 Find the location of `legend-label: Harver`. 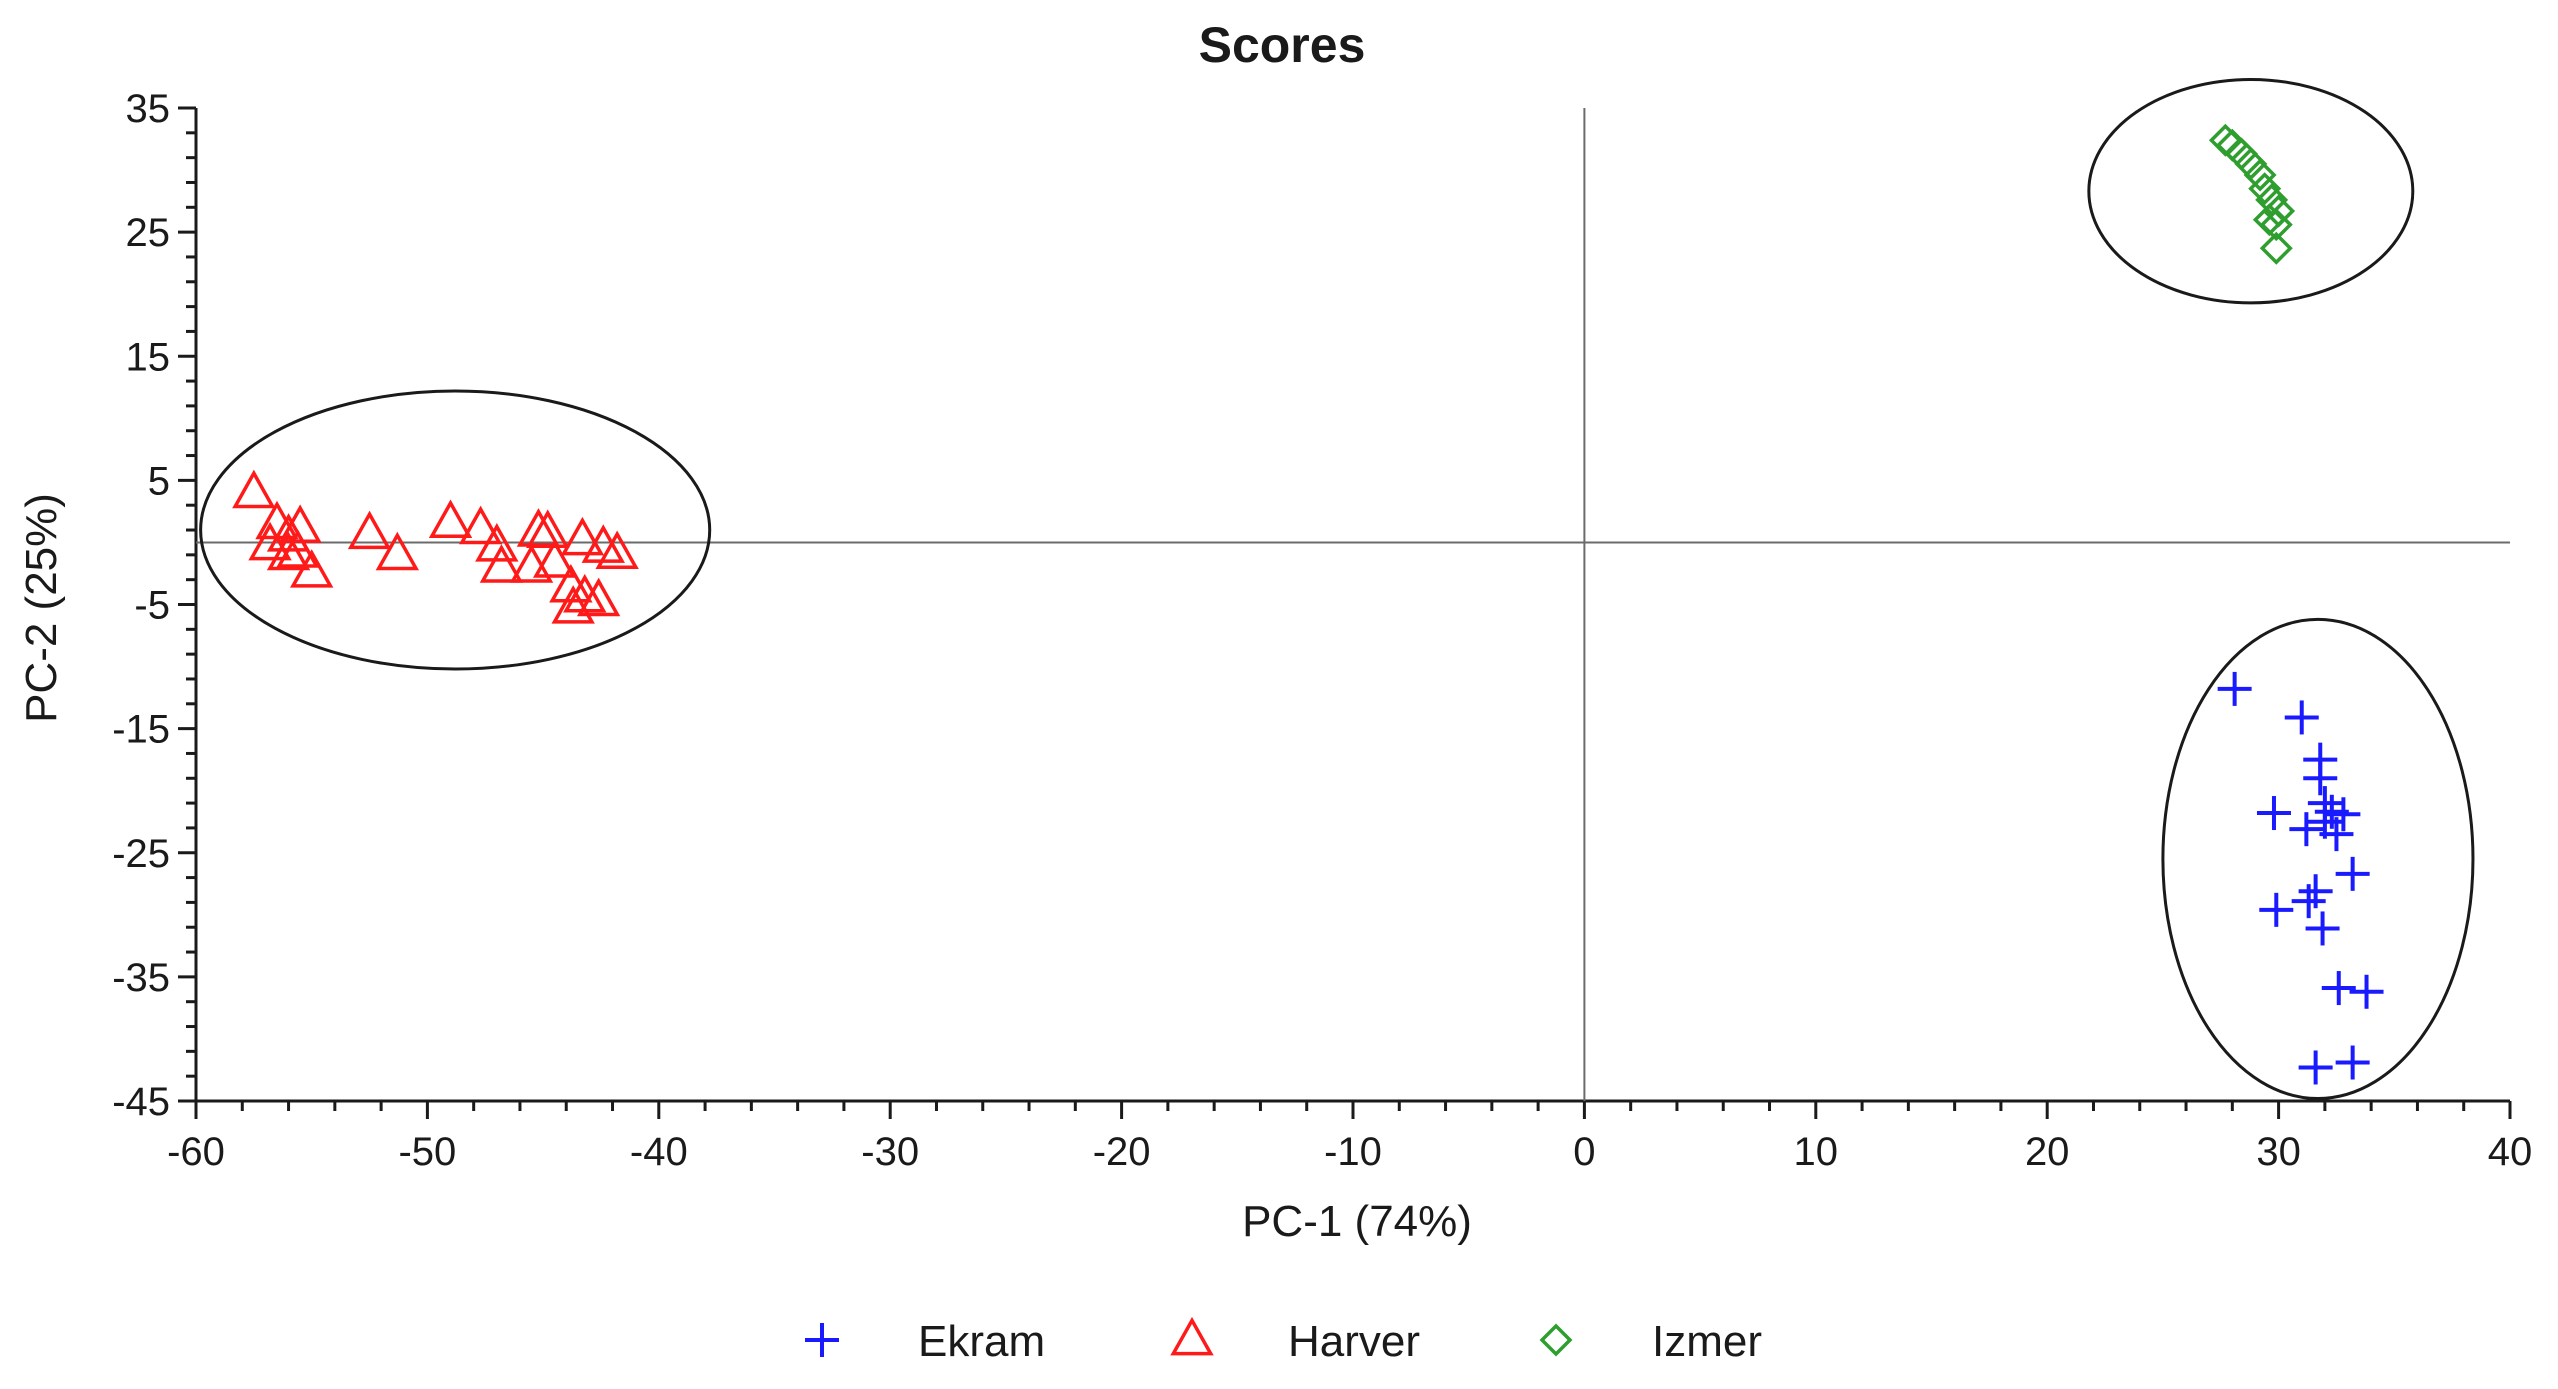

legend-label: Harver is located at coordinates (1354, 1341).